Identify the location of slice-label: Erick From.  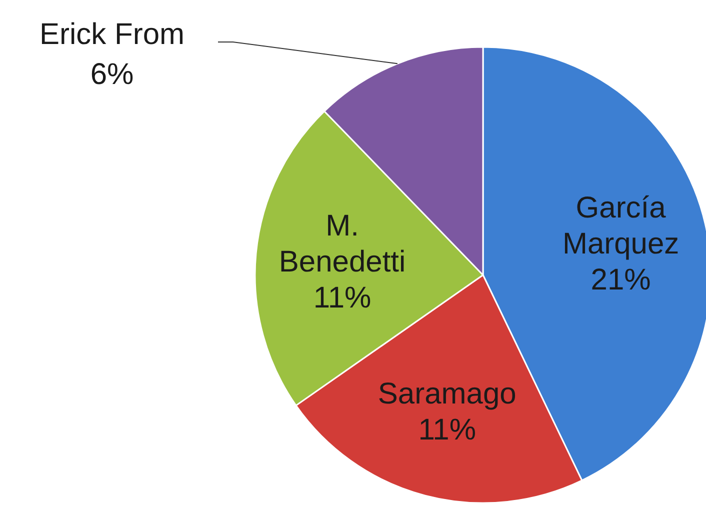
(112, 34).